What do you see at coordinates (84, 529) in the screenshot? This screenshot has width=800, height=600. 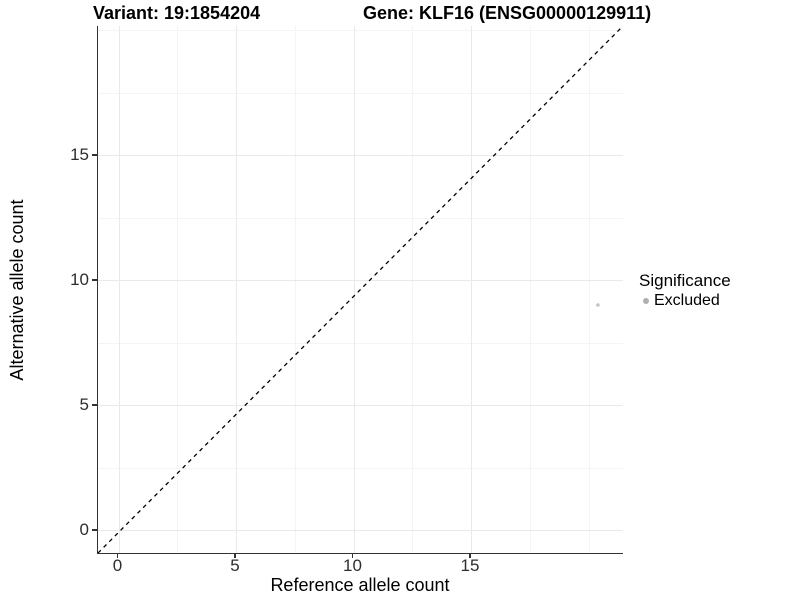 I see `y-tick-label: 0` at bounding box center [84, 529].